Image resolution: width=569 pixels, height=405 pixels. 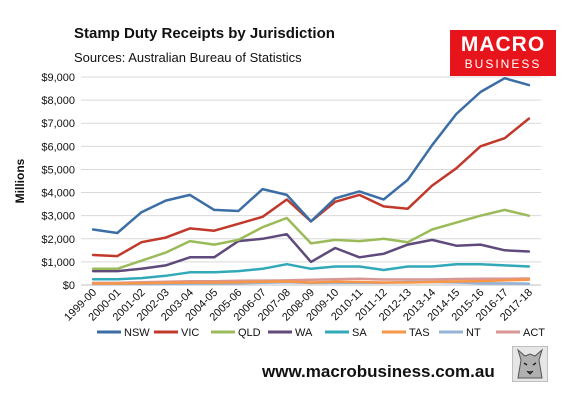 I want to click on legend-item-vic: VIC, so click(x=176, y=333).